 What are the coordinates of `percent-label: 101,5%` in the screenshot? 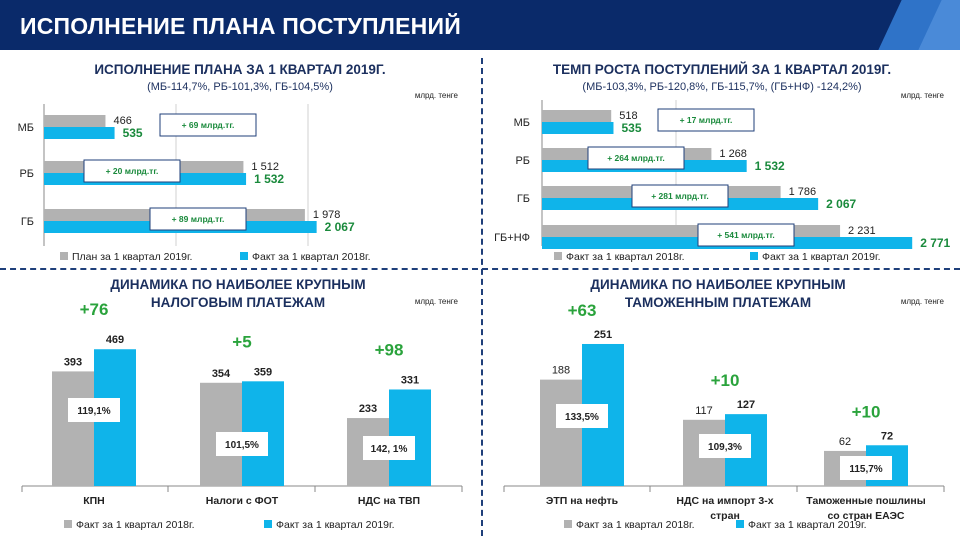 It's located at (242, 445).